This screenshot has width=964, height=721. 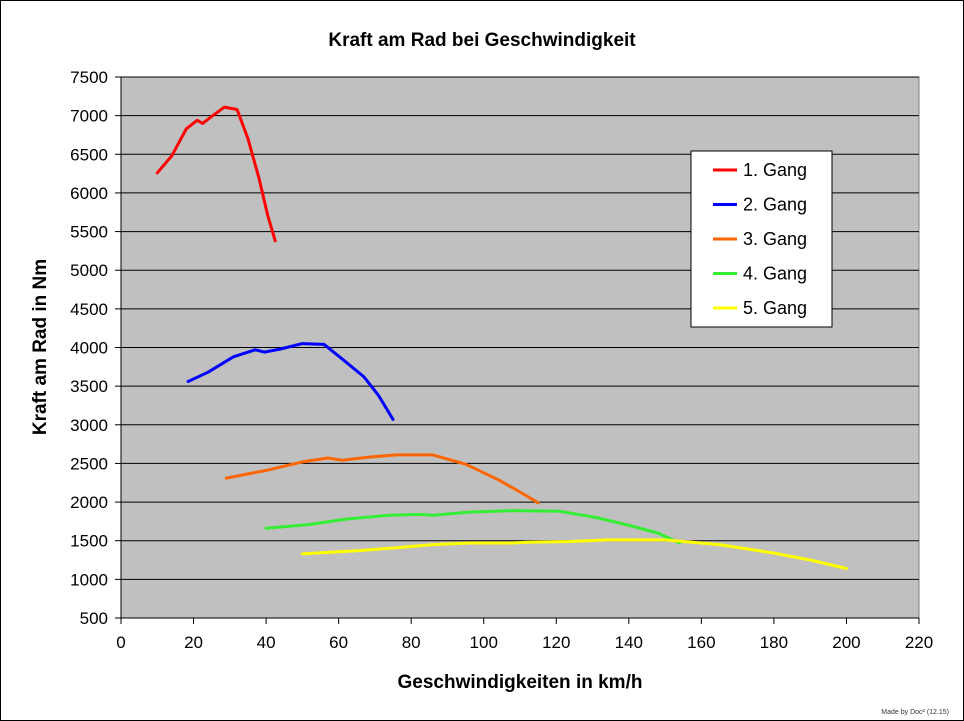 What do you see at coordinates (775, 170) in the screenshot?
I see `legend-label: 1. Gang` at bounding box center [775, 170].